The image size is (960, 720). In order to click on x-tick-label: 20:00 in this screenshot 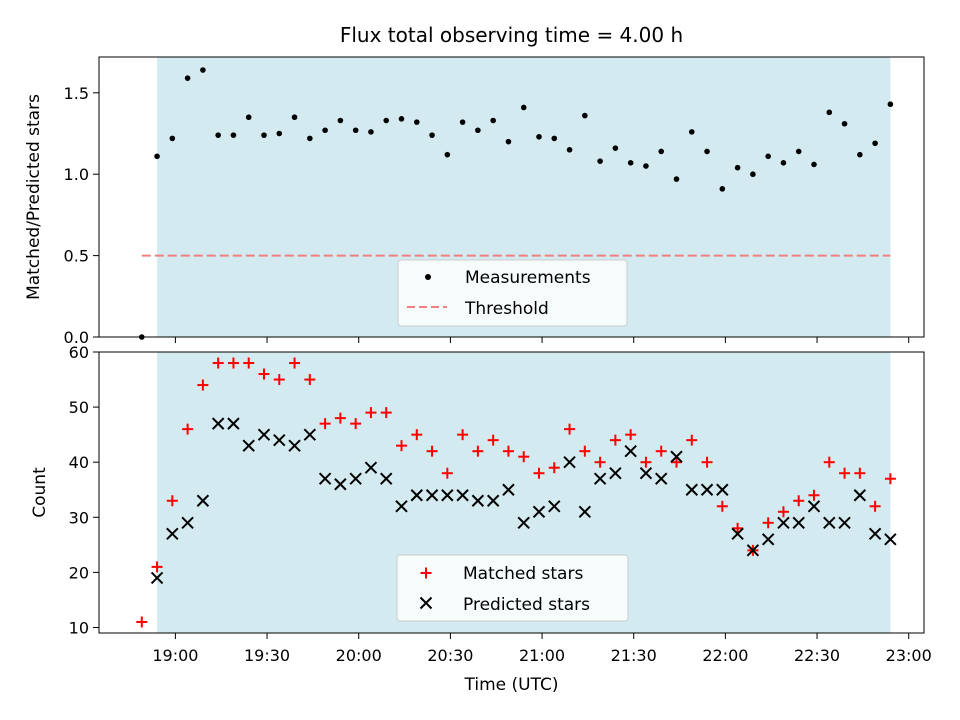, I will do `click(359, 655)`.